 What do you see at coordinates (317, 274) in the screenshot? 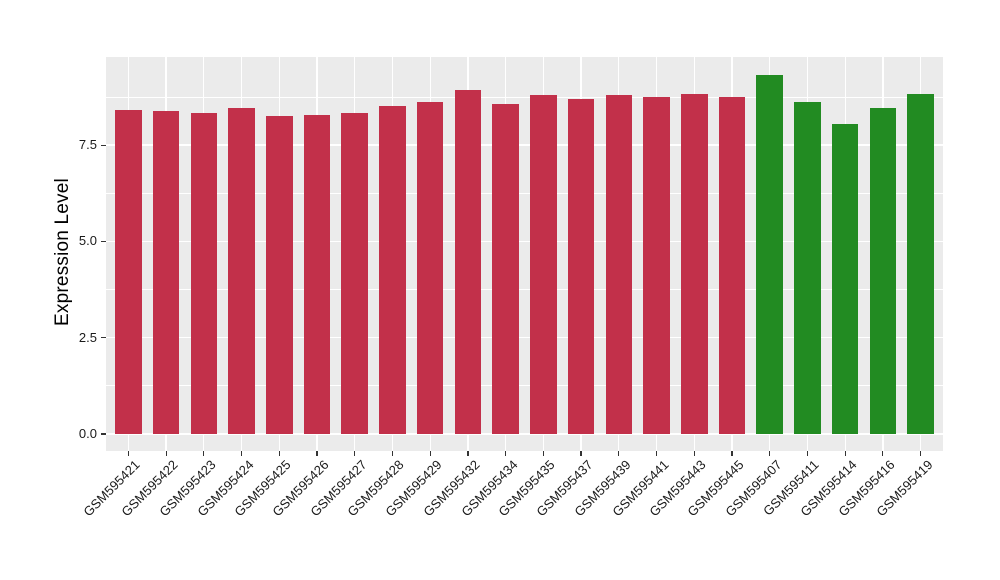
I see `bar-GSM595426` at bounding box center [317, 274].